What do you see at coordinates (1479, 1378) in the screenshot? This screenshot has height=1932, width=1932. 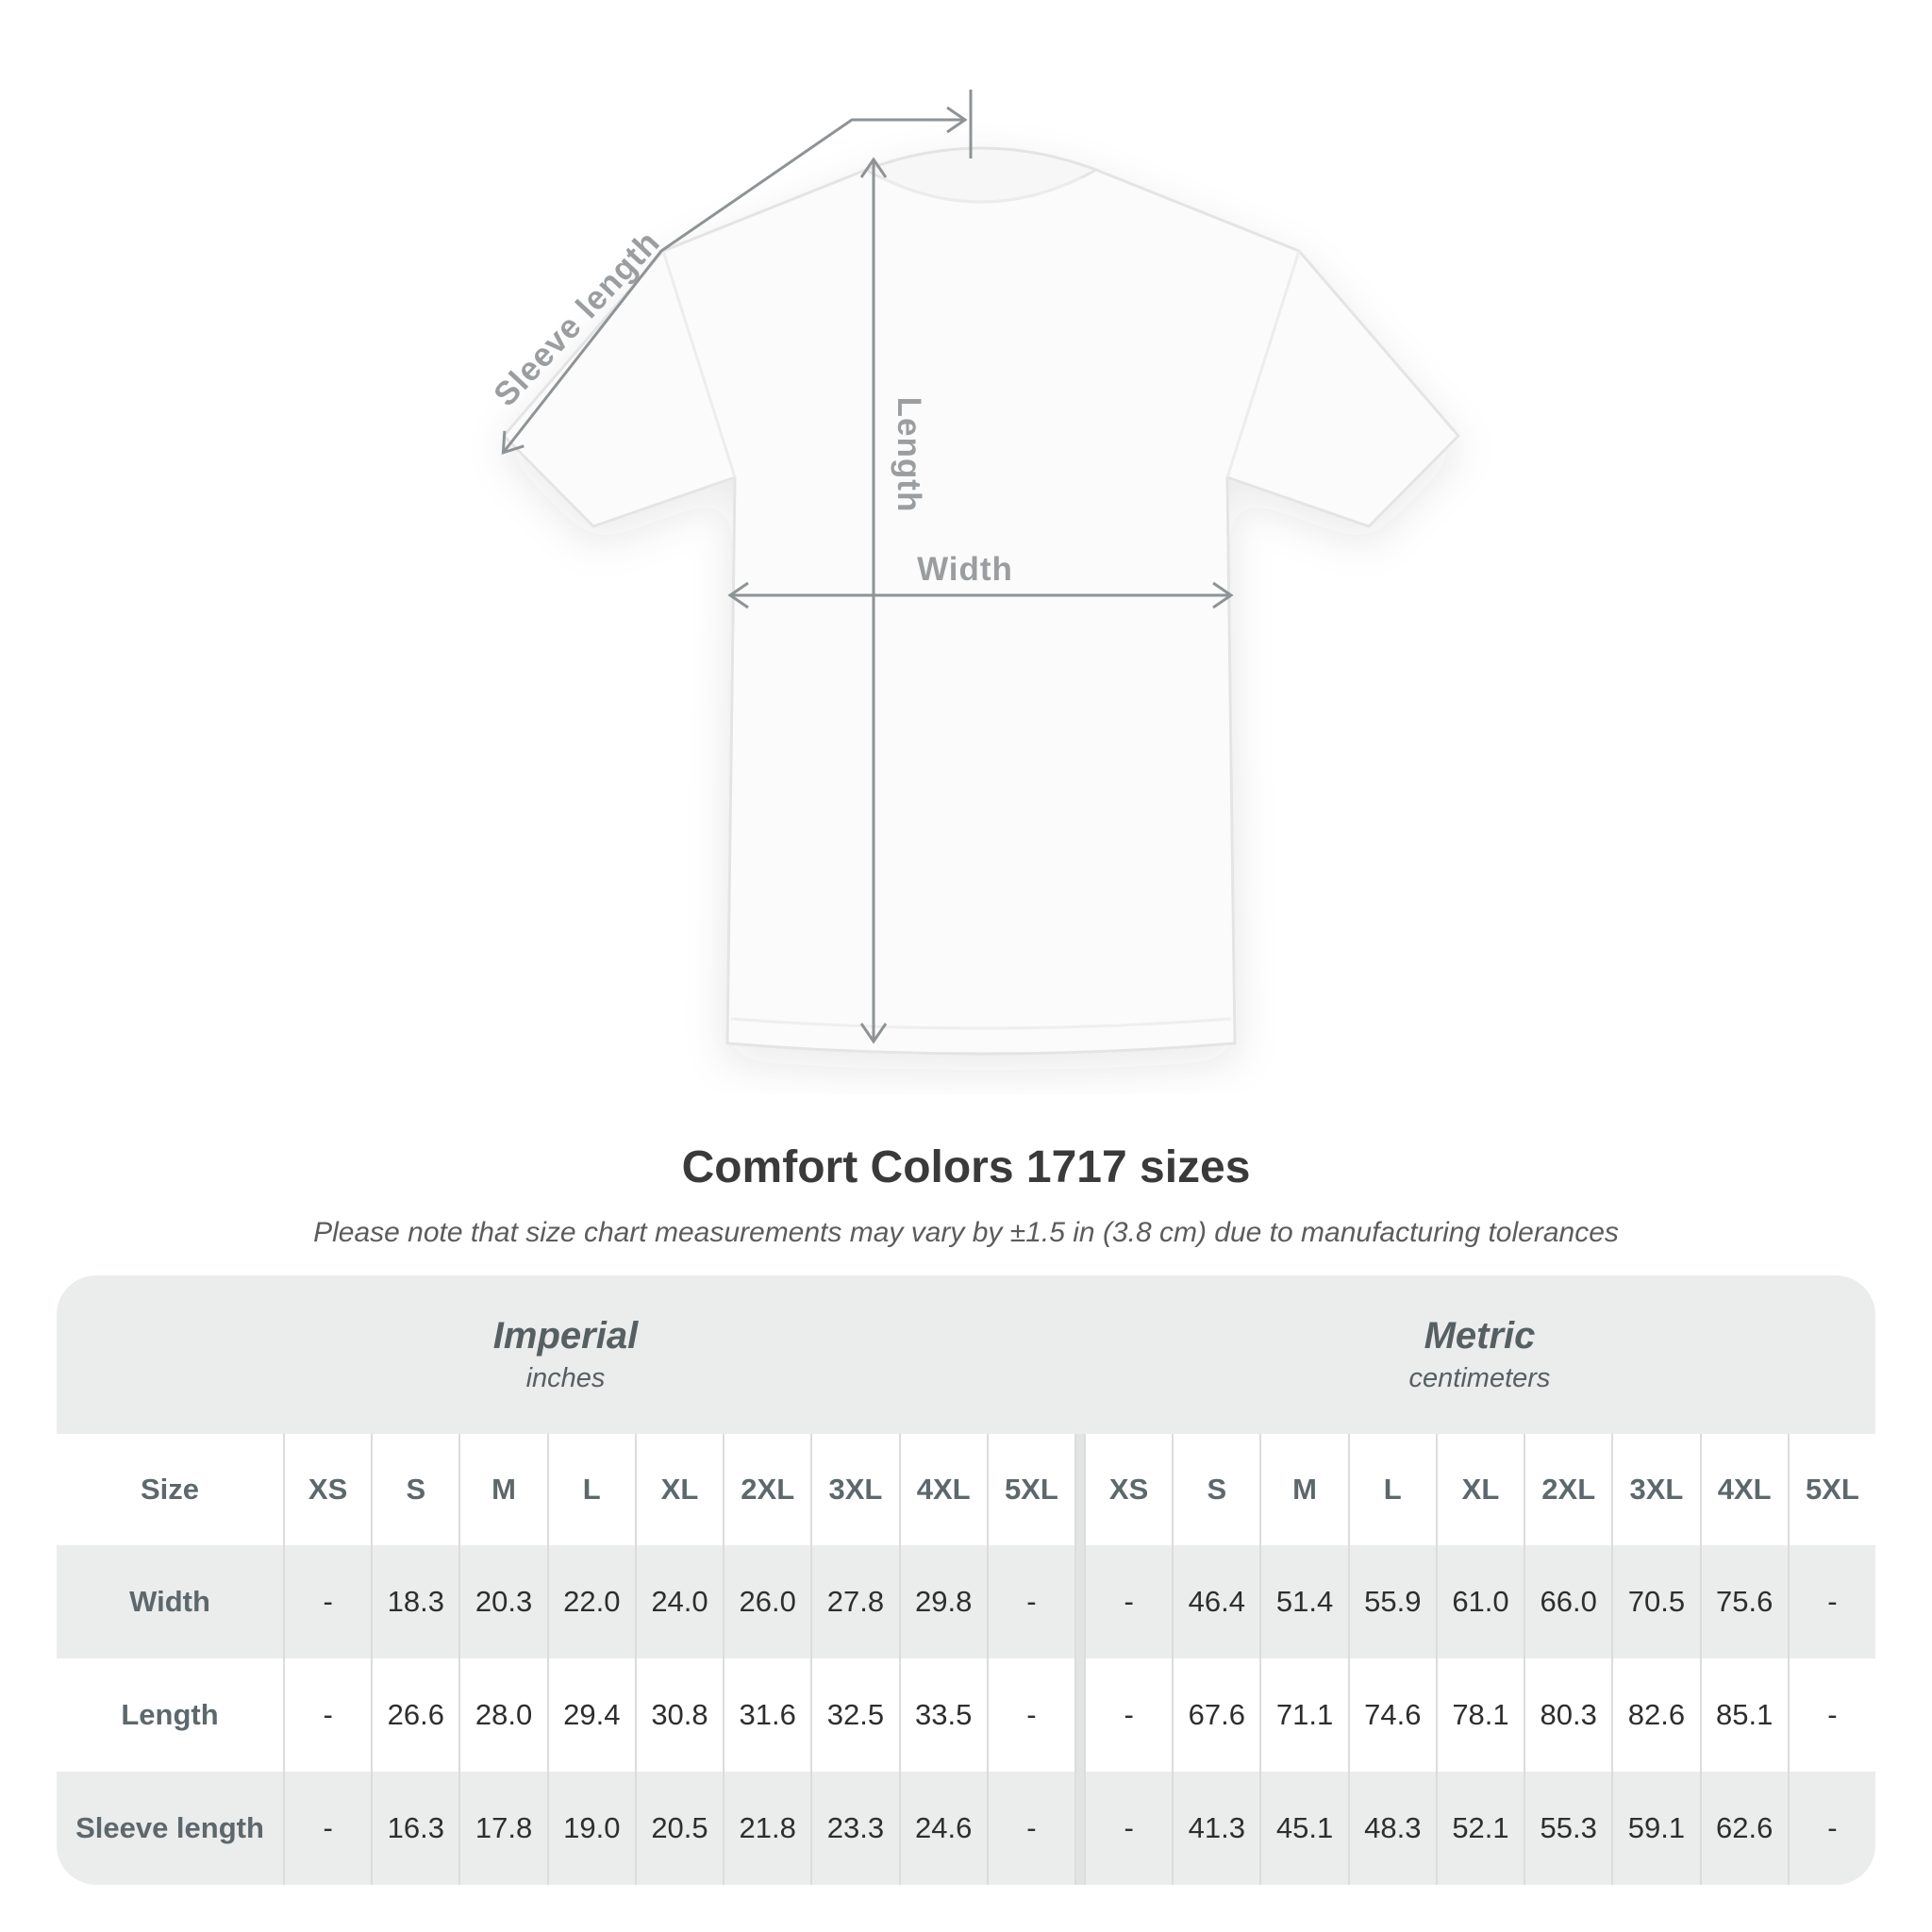 I see `metric-group-unit: centimeters` at bounding box center [1479, 1378].